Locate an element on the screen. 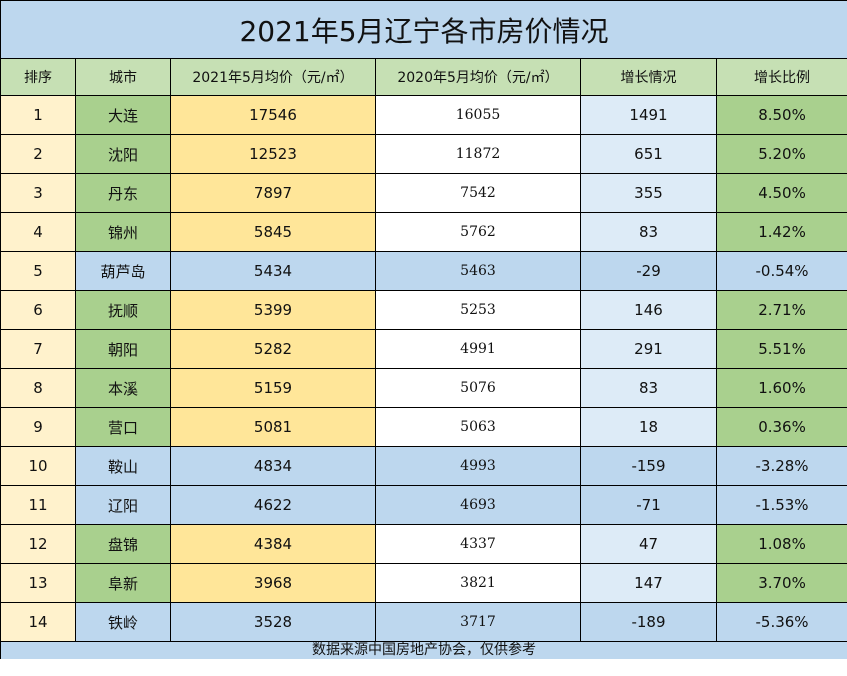  table-row: 2 沈阳 12523 11872 651 5.20% is located at coordinates (423, 154).